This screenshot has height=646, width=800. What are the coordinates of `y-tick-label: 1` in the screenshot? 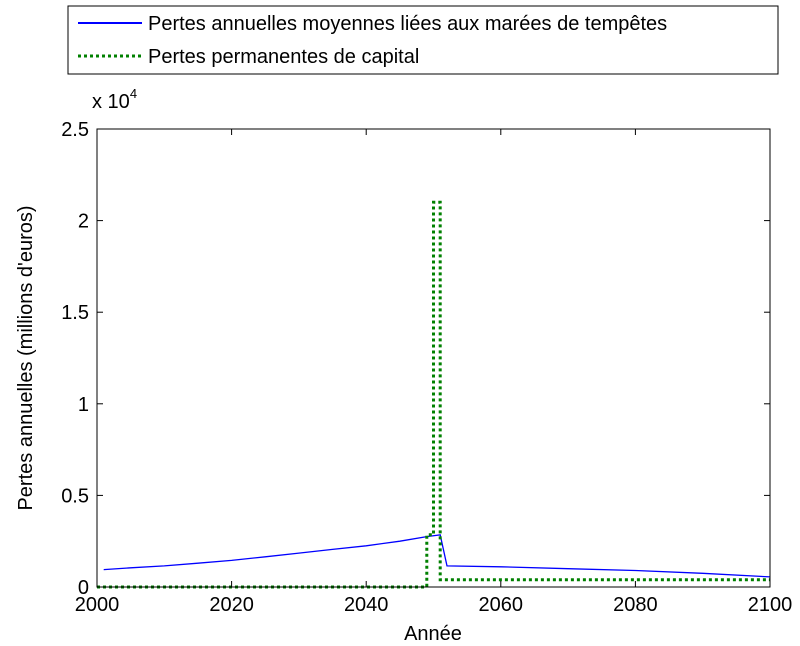 It's located at (83, 405).